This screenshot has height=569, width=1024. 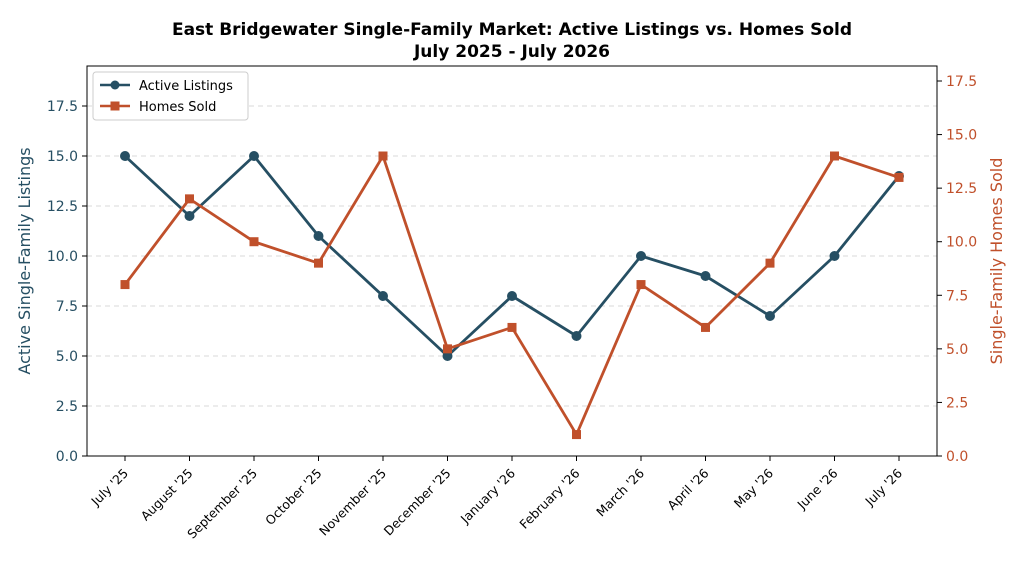 What do you see at coordinates (957, 350) in the screenshot?
I see `y-right-tick-label: 5.0` at bounding box center [957, 350].